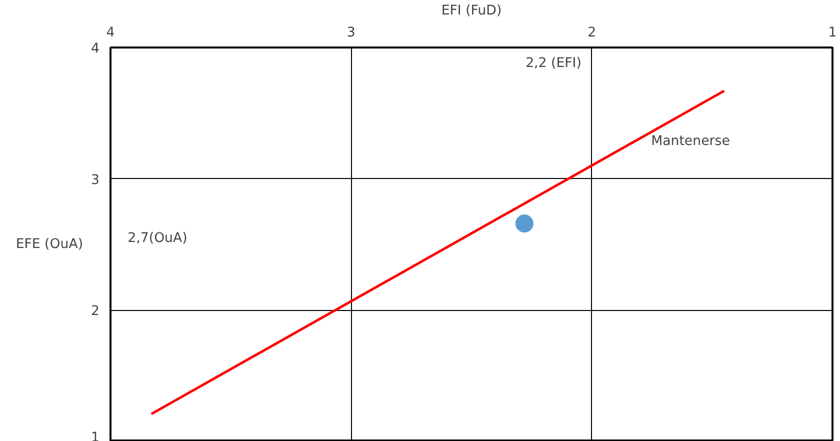 The width and height of the screenshot is (840, 441). Describe the element at coordinates (95, 312) in the screenshot. I see `y-tick-label: 2` at that location.